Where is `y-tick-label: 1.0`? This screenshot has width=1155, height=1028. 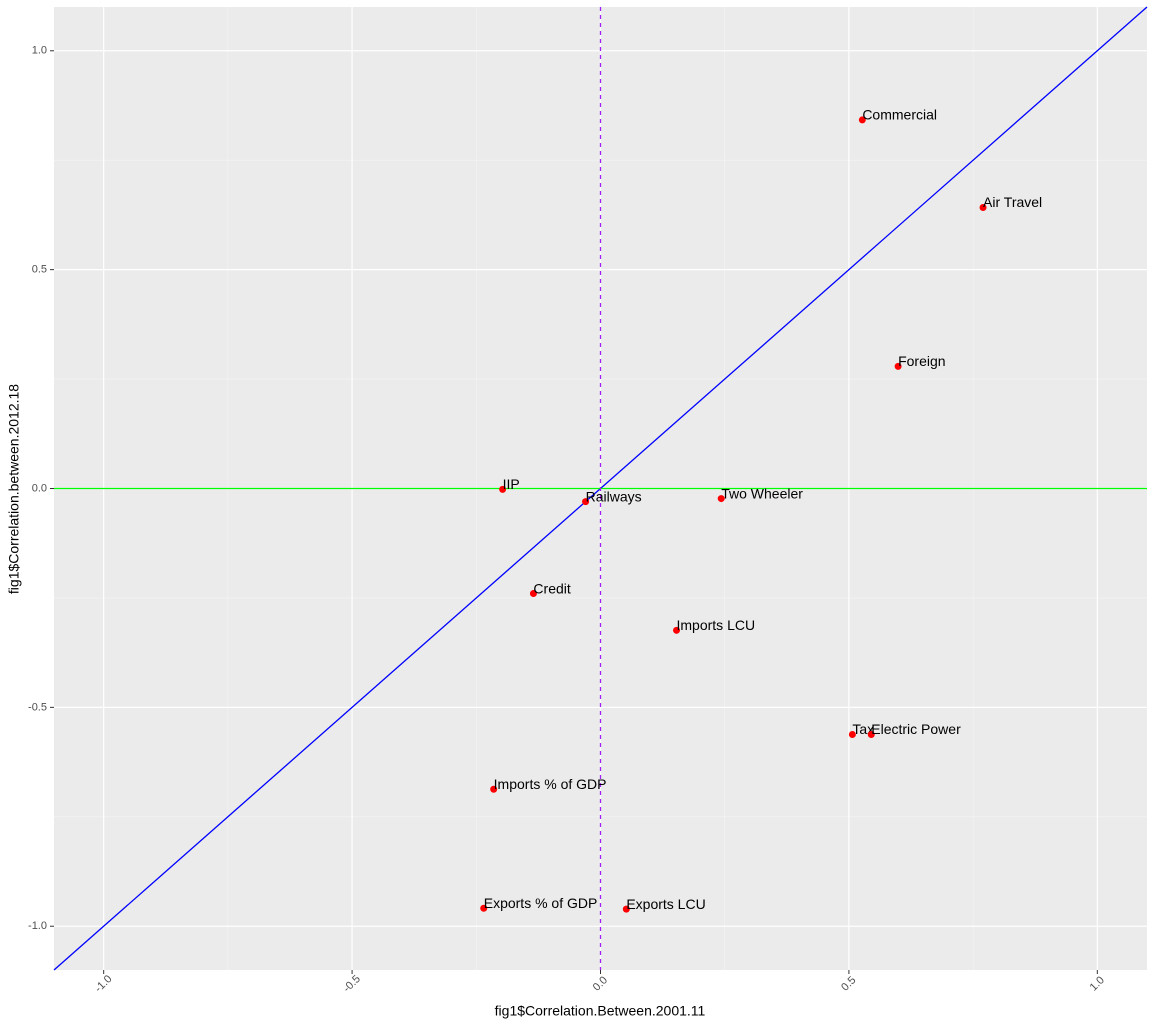
y-tick-label: 1.0 is located at coordinates (39, 51).